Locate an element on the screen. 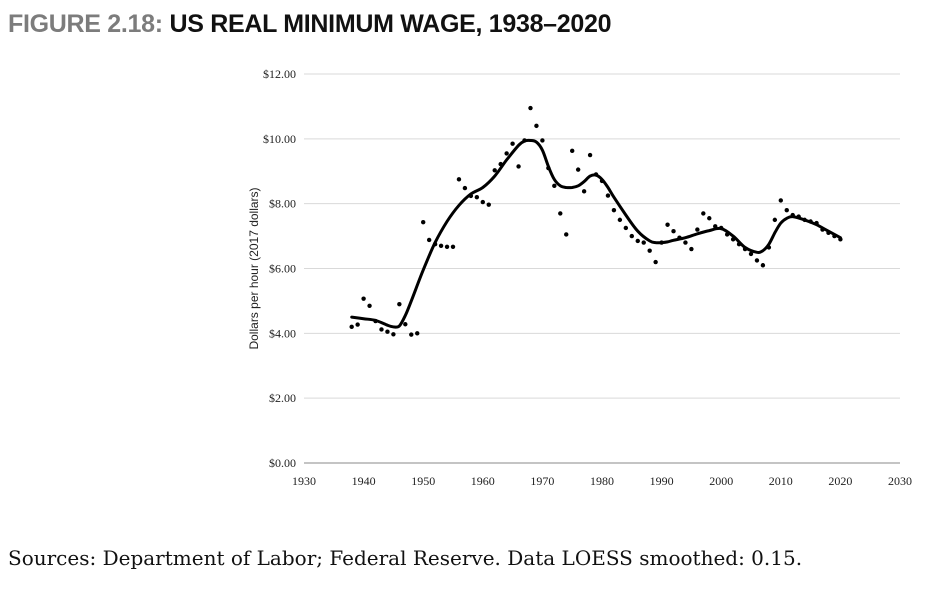 The height and width of the screenshot is (614, 936). y-tick-label: $12.00 is located at coordinates (279, 74).